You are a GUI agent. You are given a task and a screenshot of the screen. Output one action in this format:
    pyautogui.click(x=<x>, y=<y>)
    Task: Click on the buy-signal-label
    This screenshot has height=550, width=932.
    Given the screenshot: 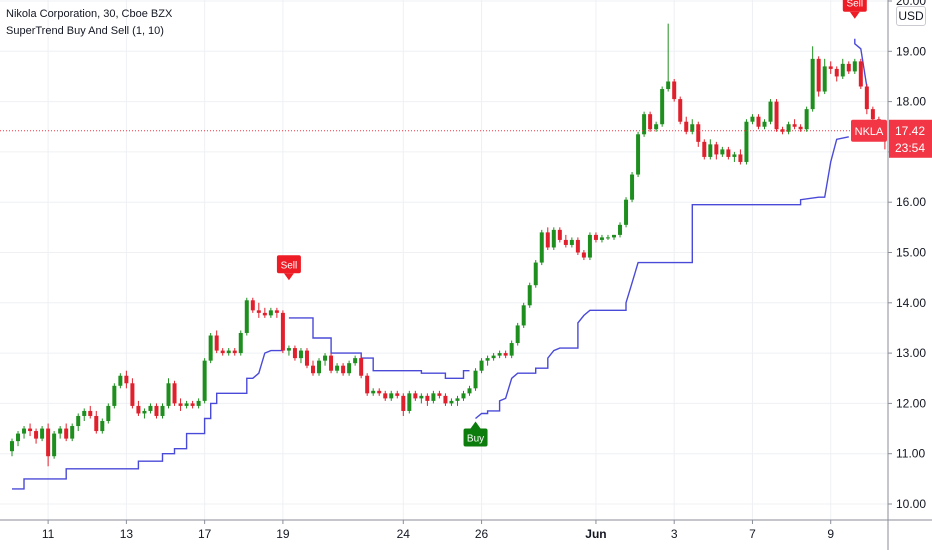 What is the action you would take?
    pyautogui.click(x=475, y=437)
    